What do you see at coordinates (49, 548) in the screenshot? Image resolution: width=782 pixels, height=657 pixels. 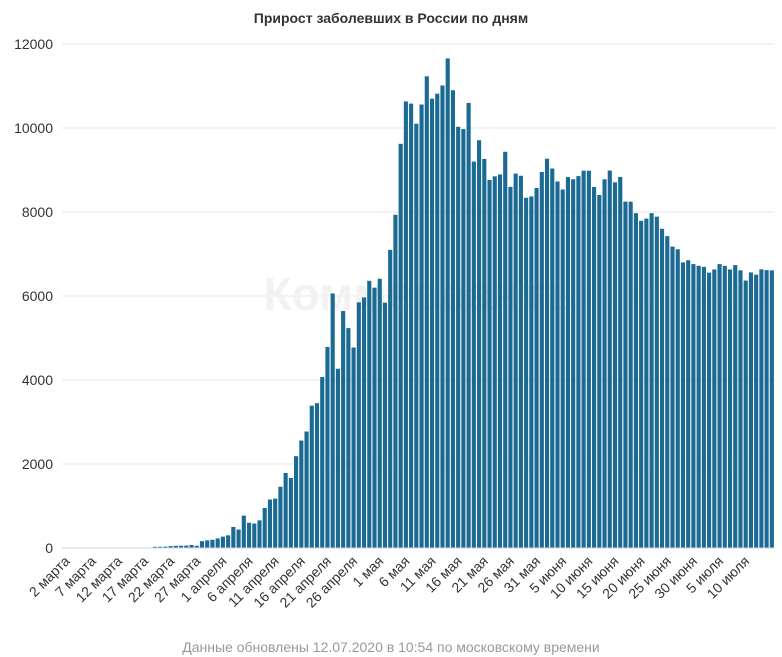 I see `y-tick-label: 0` at bounding box center [49, 548].